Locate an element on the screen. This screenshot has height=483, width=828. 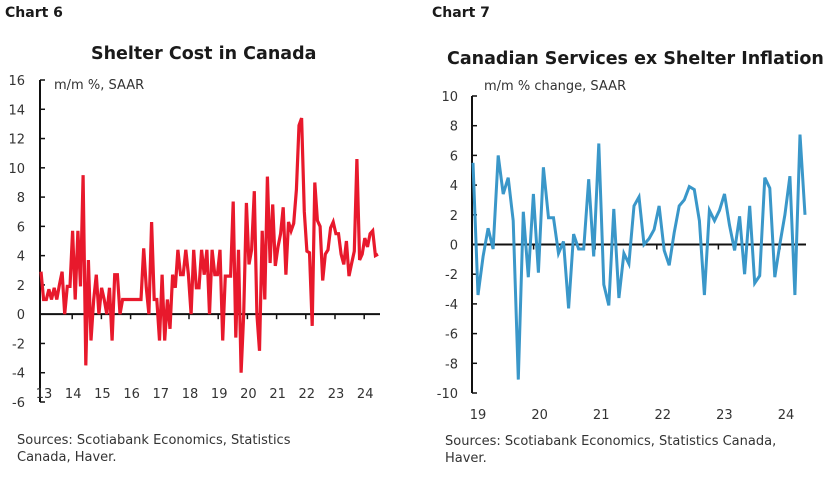
chart7-x-tick-label: 24 is located at coordinates (786, 415).